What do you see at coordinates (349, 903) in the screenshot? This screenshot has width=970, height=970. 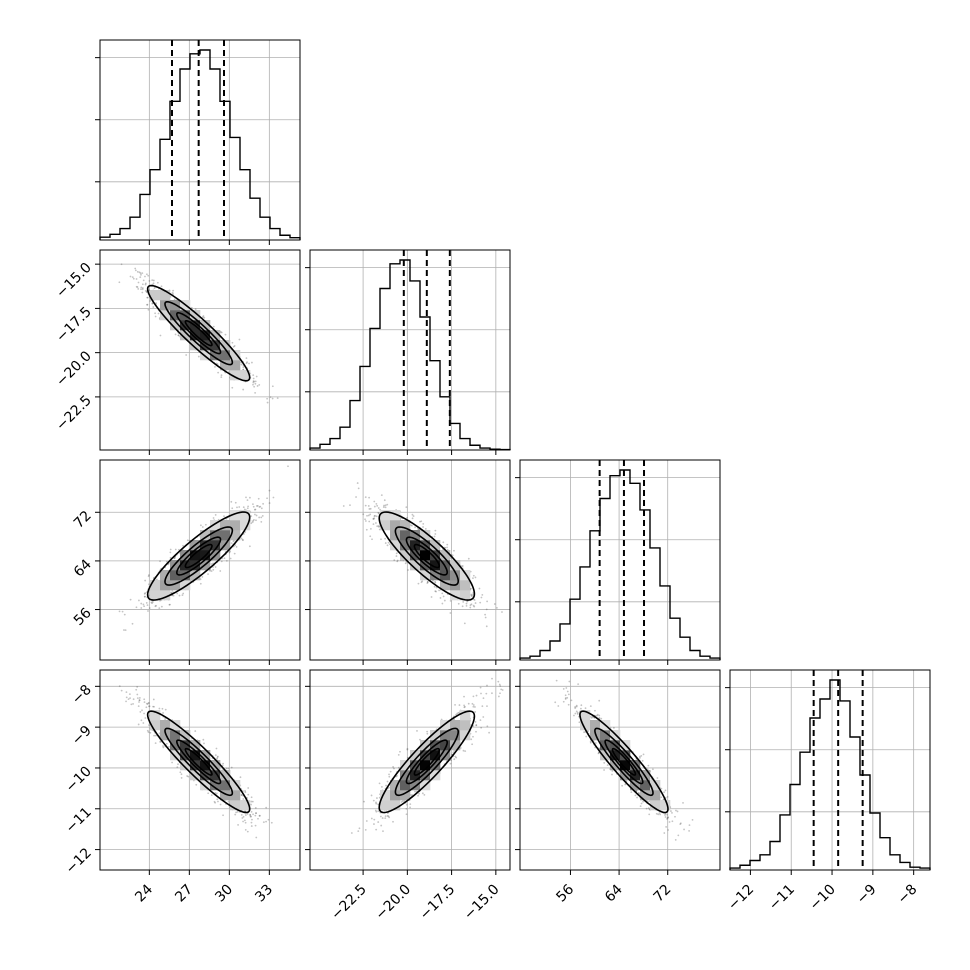 I see `x-tick-label: −22.5` at bounding box center [349, 903].